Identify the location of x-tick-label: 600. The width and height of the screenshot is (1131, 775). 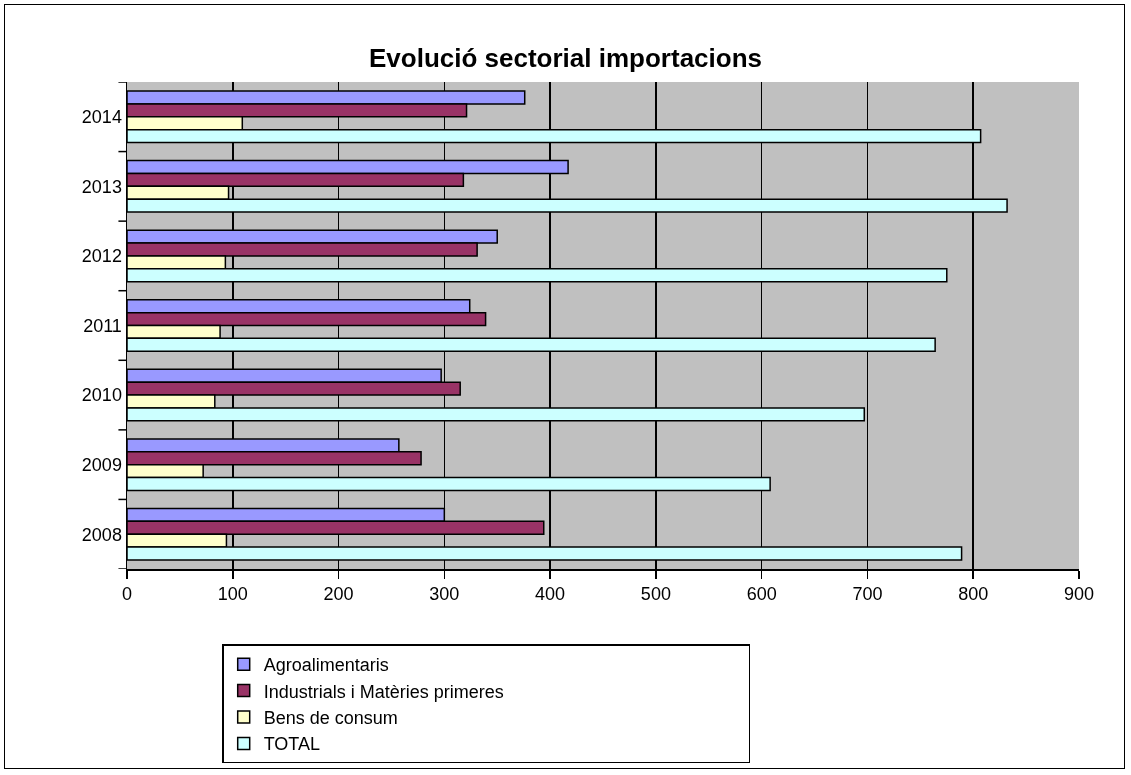
(761, 594).